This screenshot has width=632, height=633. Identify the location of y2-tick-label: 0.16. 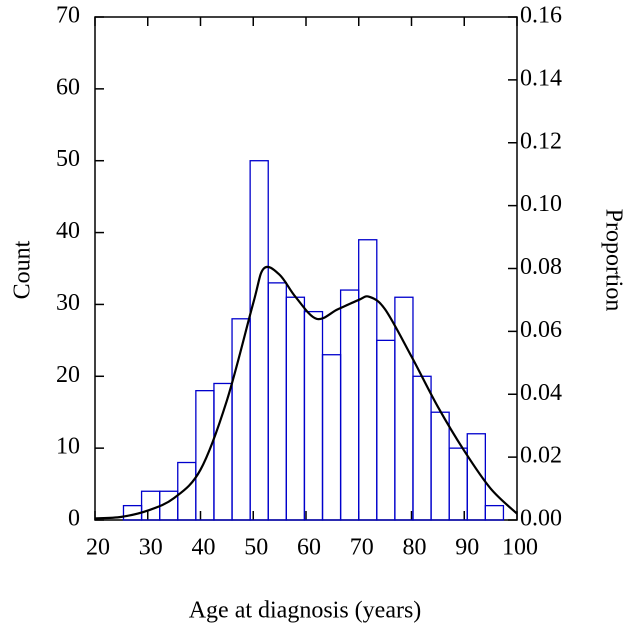
(541, 16).